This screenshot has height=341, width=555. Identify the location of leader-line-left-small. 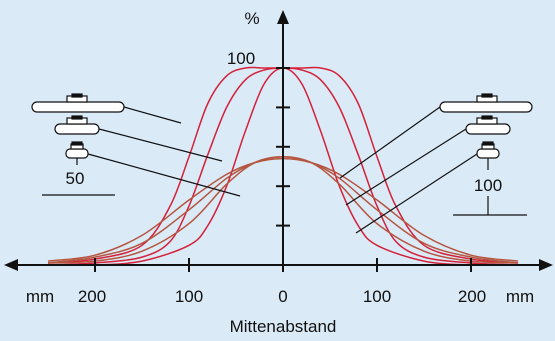
(164, 175).